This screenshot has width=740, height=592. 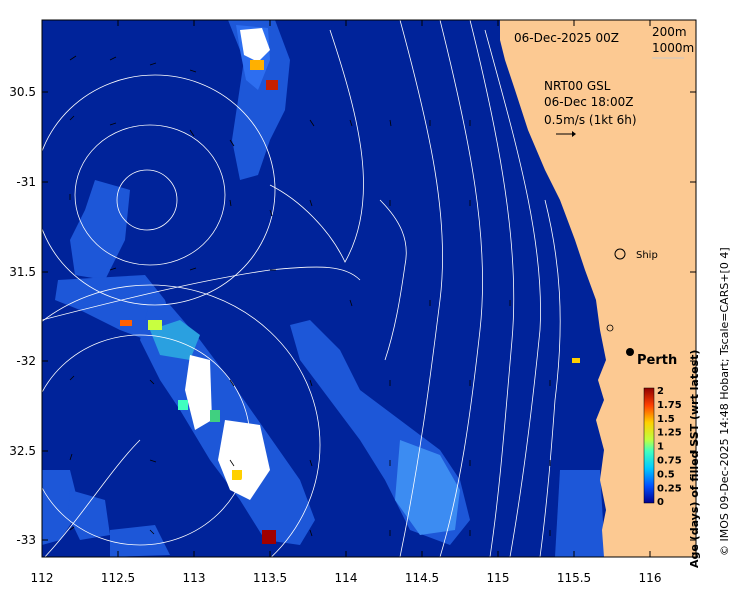 What do you see at coordinates (194, 578) in the screenshot?
I see `x-tick-label: 113` at bounding box center [194, 578].